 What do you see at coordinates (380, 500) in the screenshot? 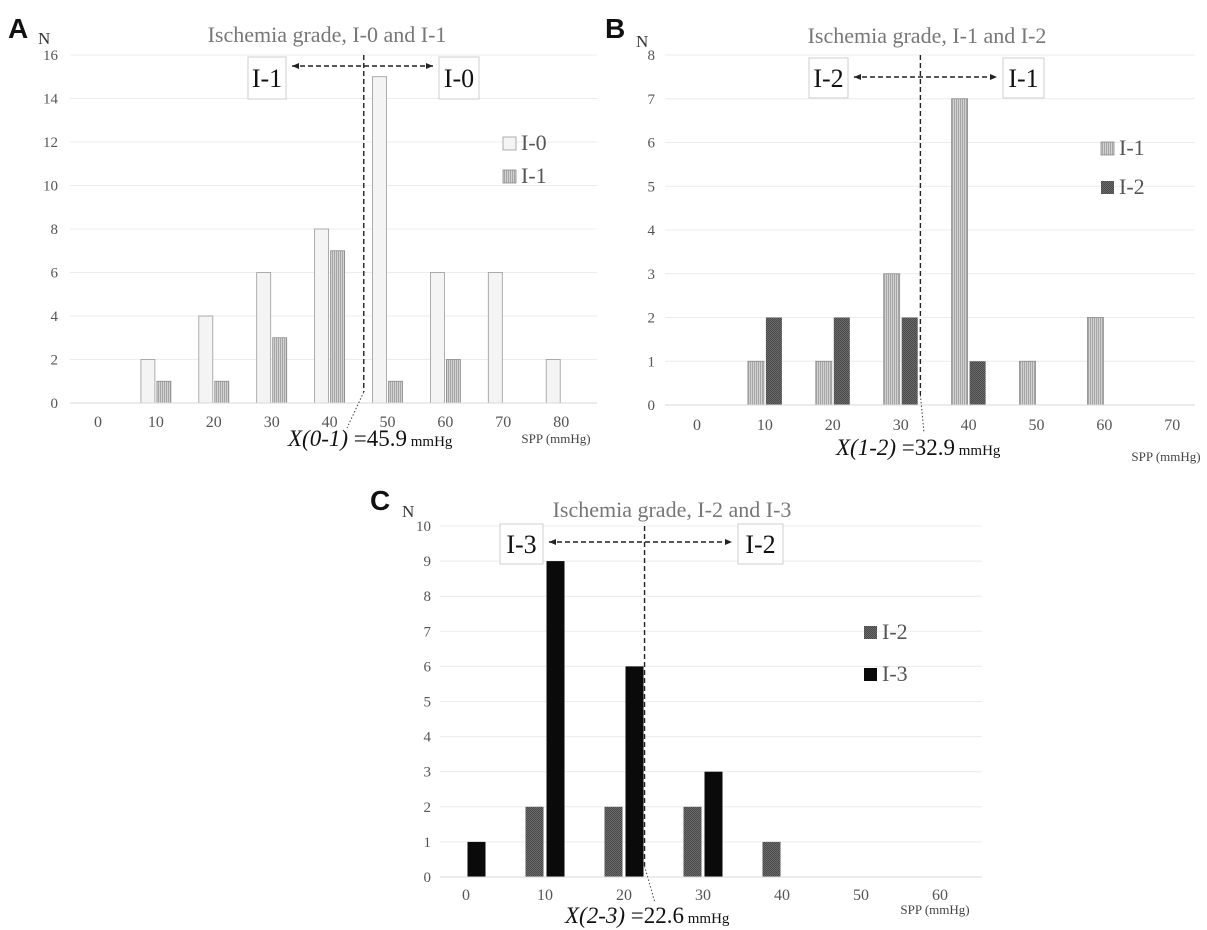
I see `panel-letter-c: C` at bounding box center [380, 500].